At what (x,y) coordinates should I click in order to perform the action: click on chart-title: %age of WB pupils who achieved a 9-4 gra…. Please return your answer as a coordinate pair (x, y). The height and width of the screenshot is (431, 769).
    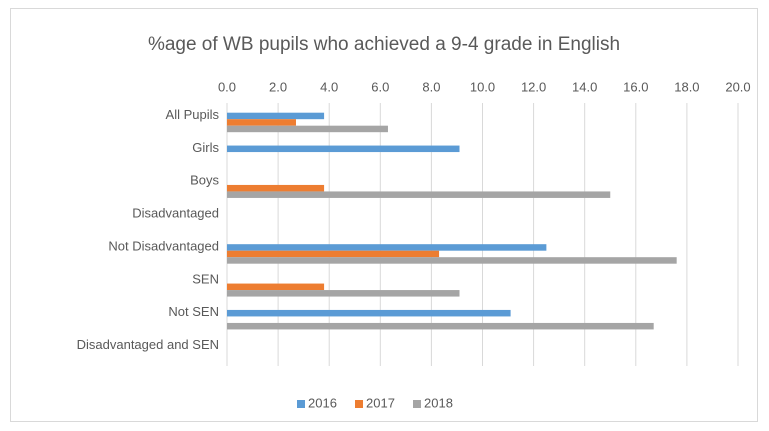
    Looking at the image, I should click on (384, 44).